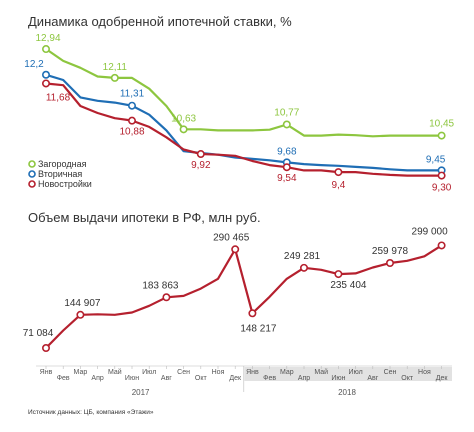 This screenshot has height=432, width=474. Describe the element at coordinates (436, 159) in the screenshot. I see `data-label: 9,45` at that location.